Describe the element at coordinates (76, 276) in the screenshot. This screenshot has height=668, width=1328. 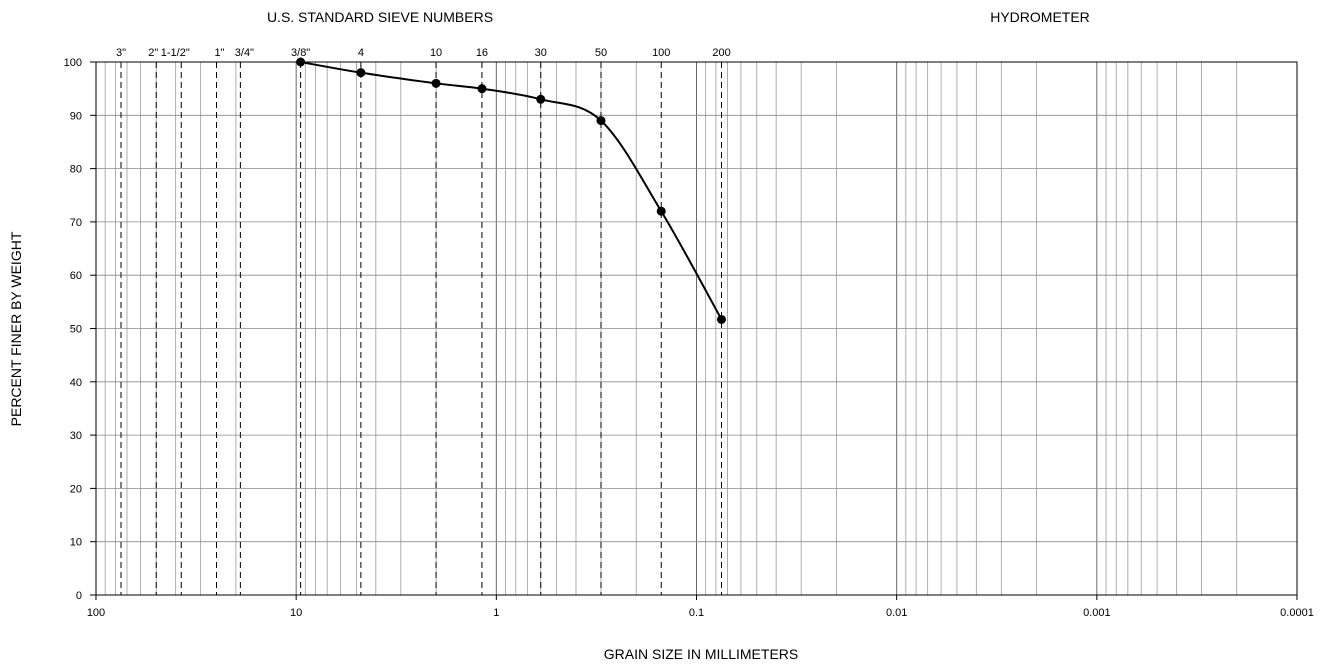
I see `y-tick-label: 60` at that location.